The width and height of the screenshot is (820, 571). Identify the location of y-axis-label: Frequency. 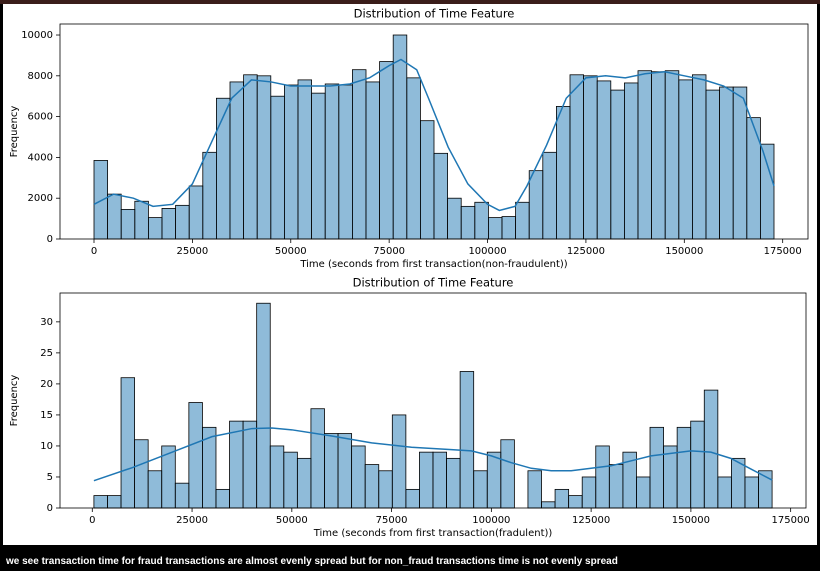
(14, 401).